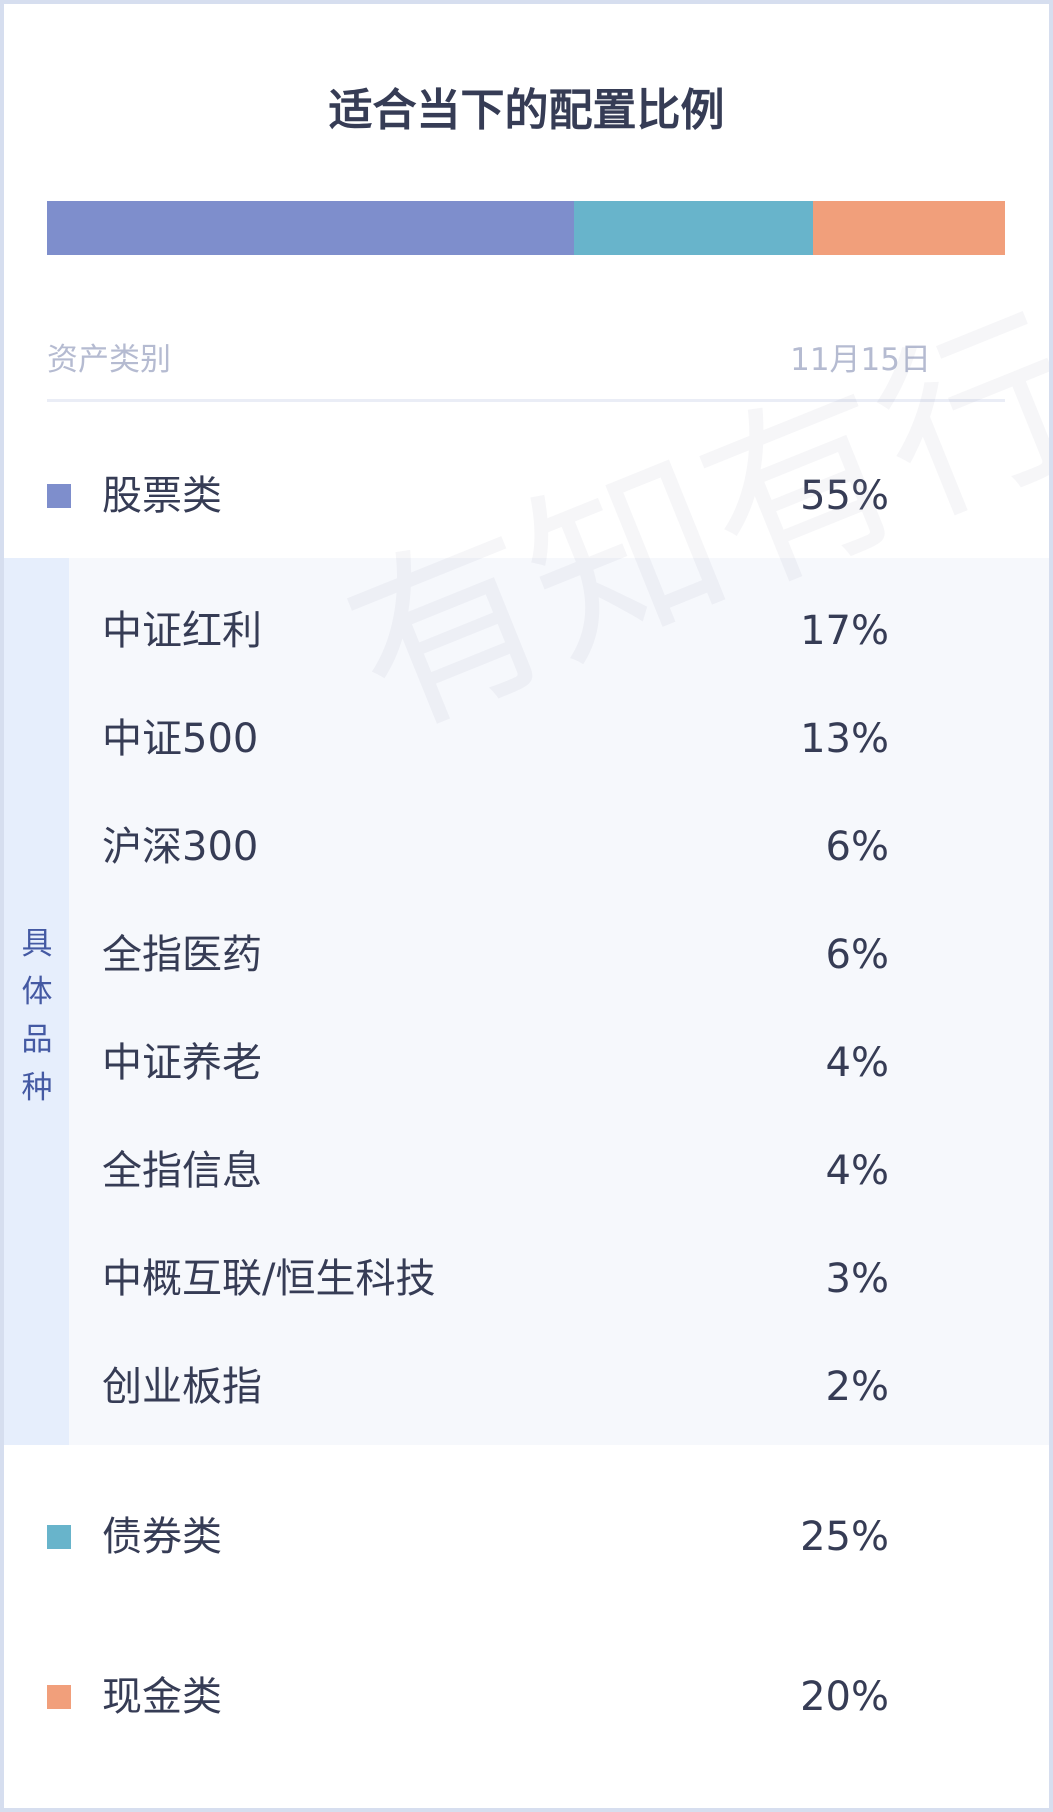 The height and width of the screenshot is (1812, 1053). Describe the element at coordinates (526, 1697) in the screenshot. I see `row-cash: 现金类 20%` at that location.